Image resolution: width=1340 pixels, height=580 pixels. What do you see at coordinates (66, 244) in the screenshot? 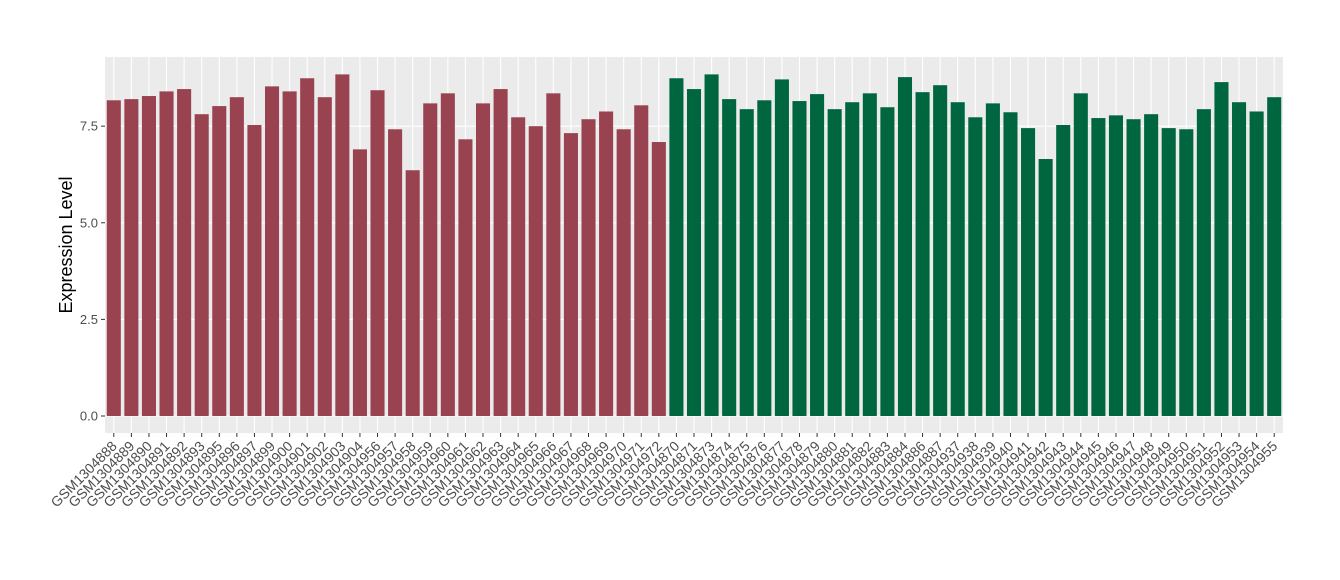
I see `y-axis-label: Expression Level` at bounding box center [66, 244].